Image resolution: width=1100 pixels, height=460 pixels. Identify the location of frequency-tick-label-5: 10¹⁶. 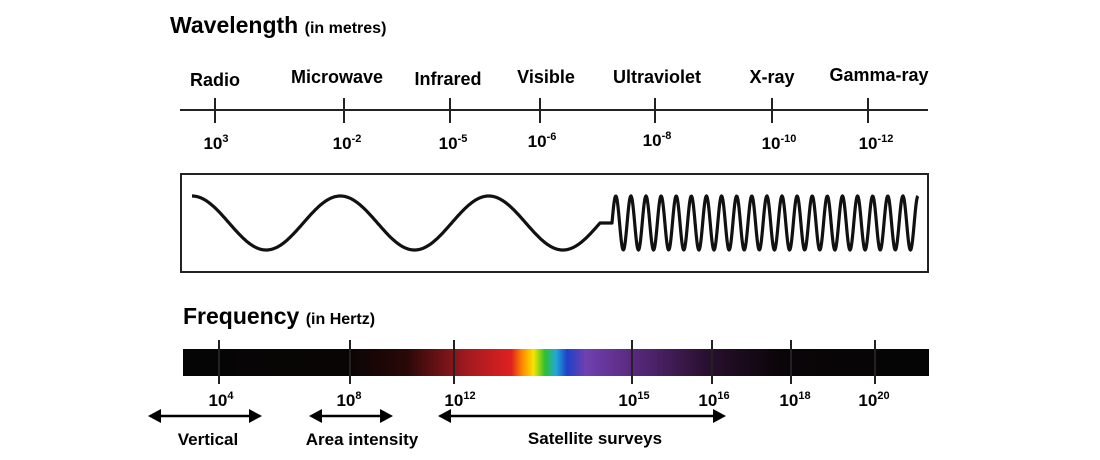
(714, 400).